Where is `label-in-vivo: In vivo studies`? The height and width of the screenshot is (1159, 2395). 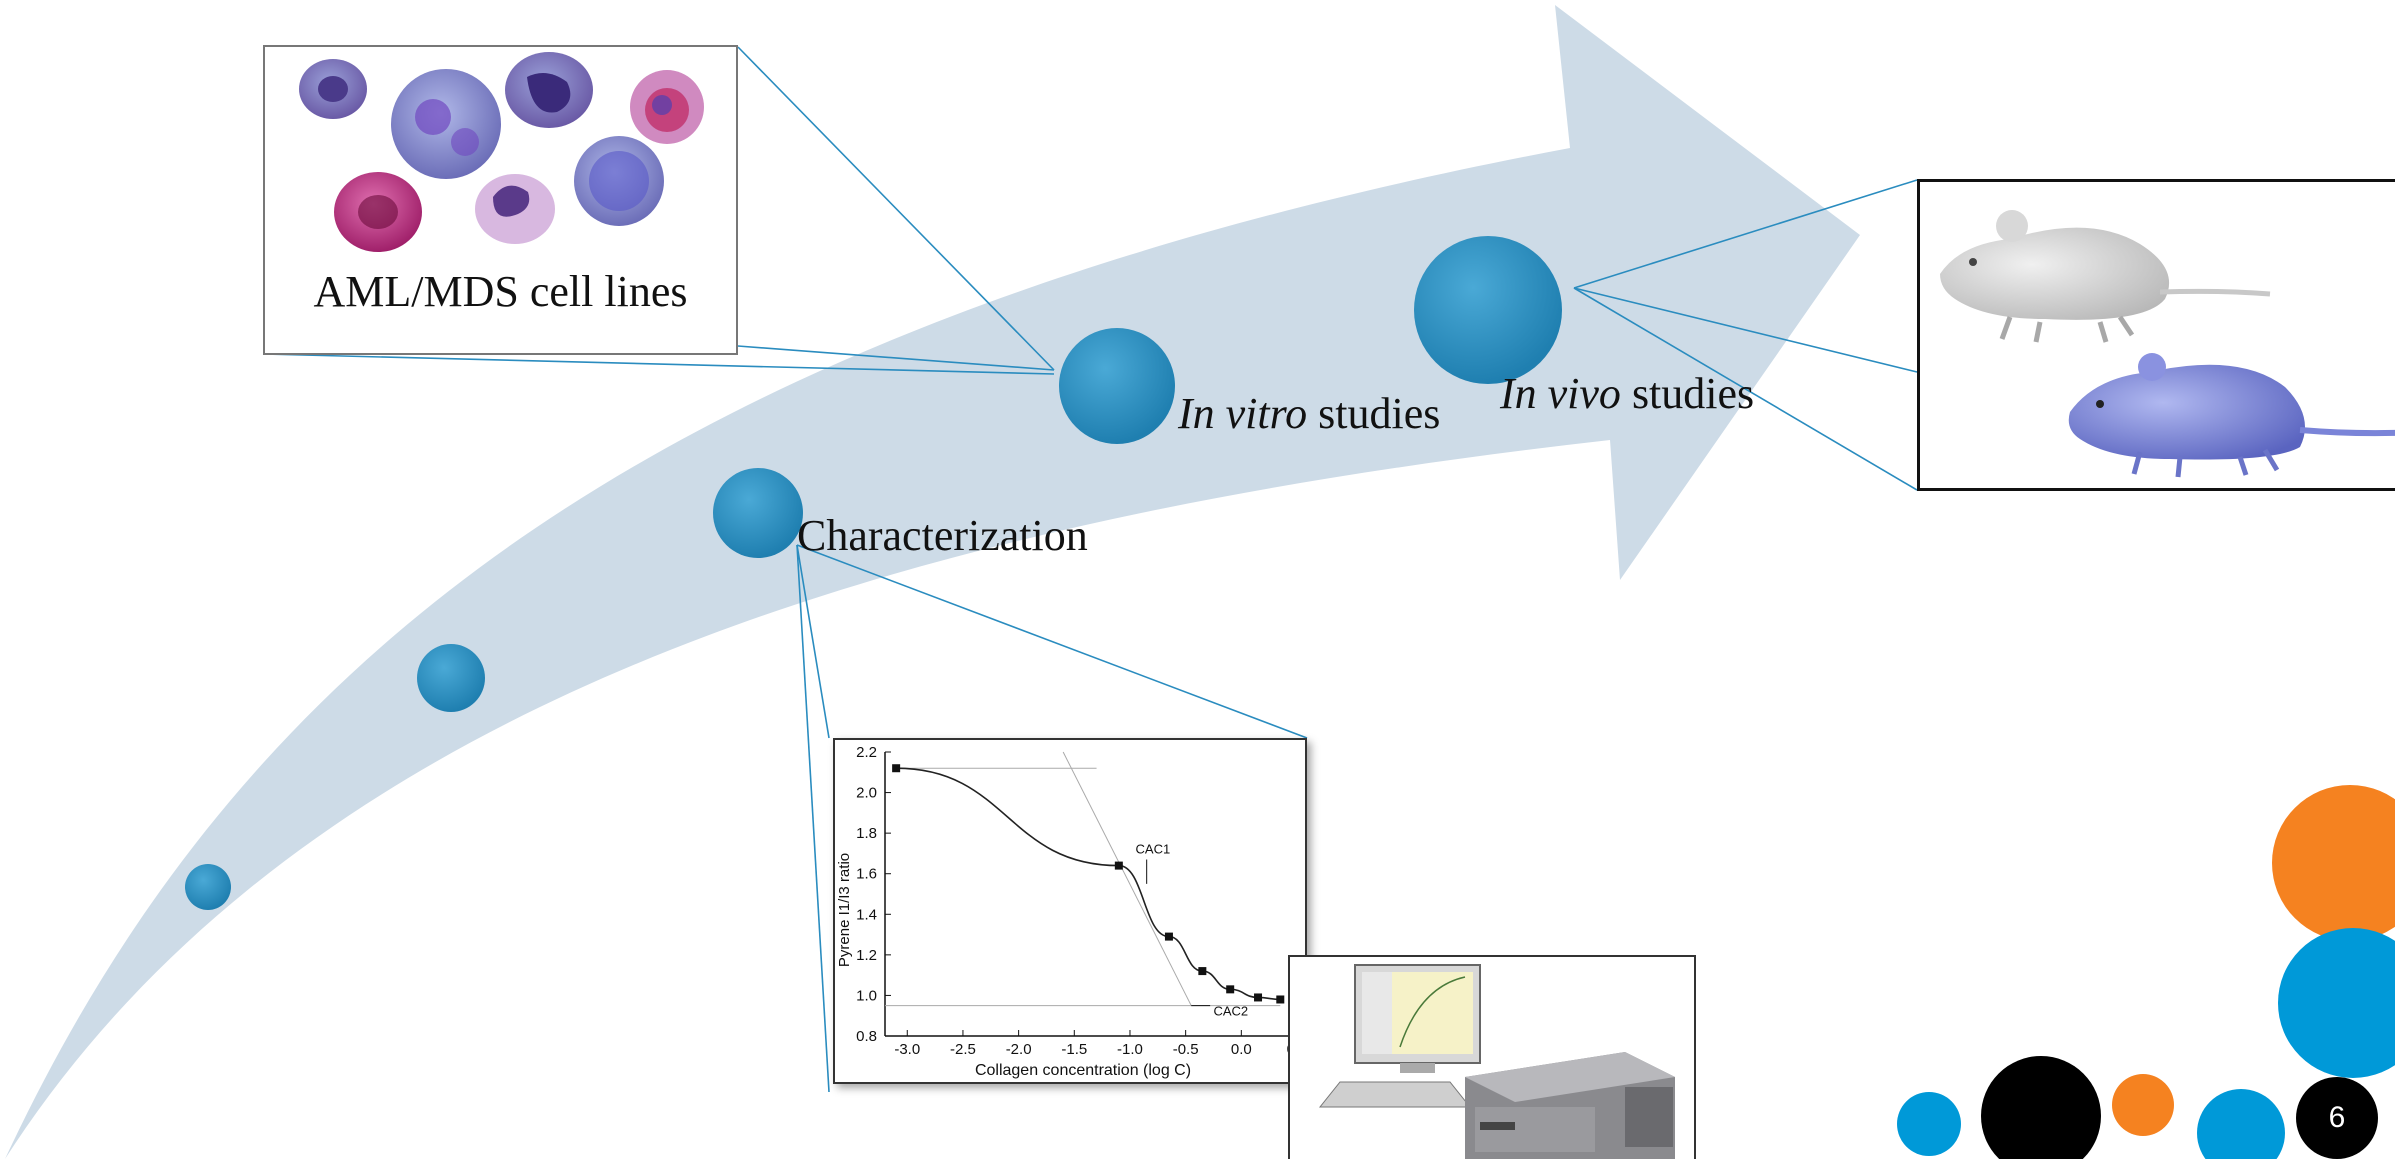
label-in-vivo: In vivo studies is located at coordinates (1627, 394).